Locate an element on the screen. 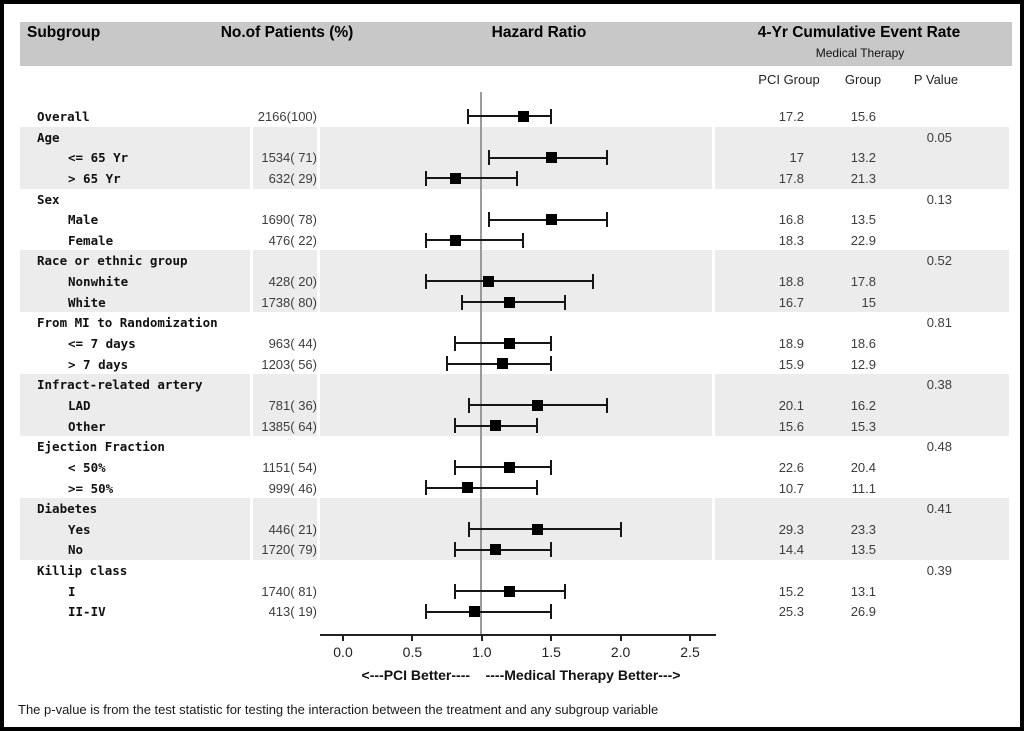 The width and height of the screenshot is (1024, 731). subgroup-label: LAD is located at coordinates (79, 405).